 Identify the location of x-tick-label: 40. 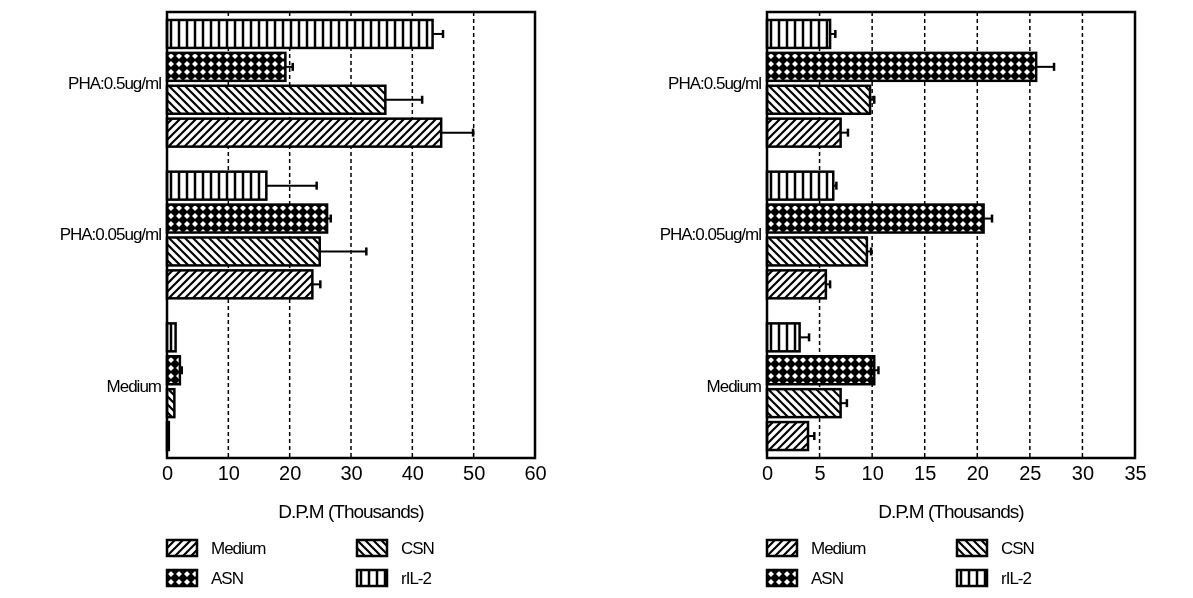
(412, 473).